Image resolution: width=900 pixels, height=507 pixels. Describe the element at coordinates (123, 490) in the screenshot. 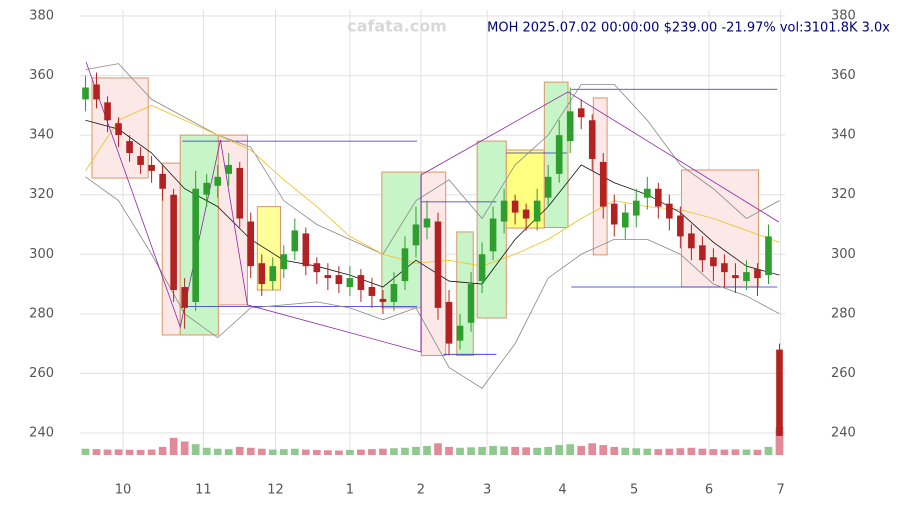

I see `x-tick-label: 10` at that location.